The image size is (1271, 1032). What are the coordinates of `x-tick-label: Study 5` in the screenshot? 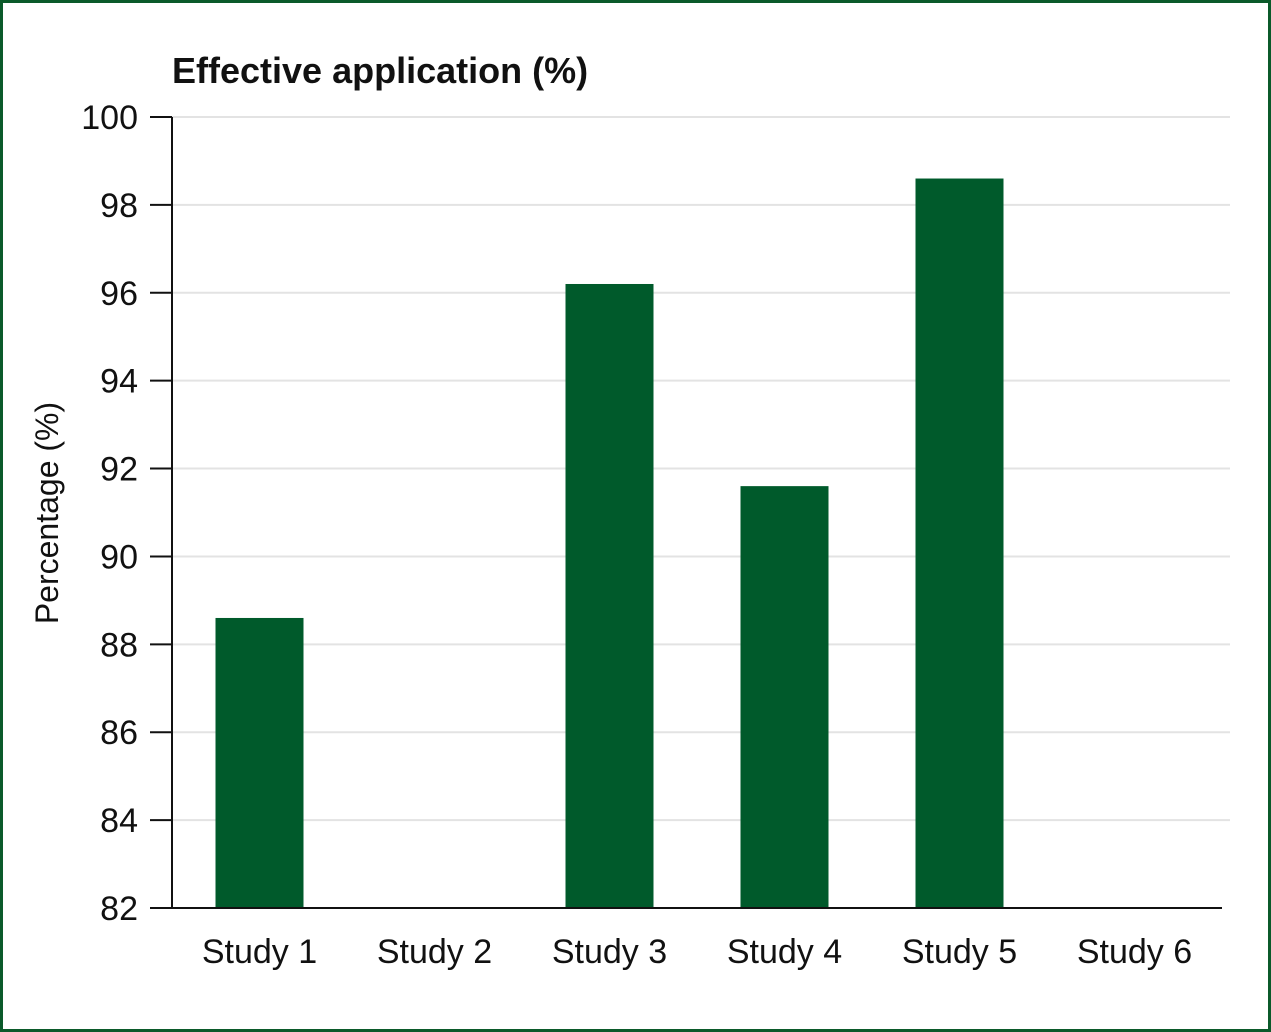 It's located at (959, 952).